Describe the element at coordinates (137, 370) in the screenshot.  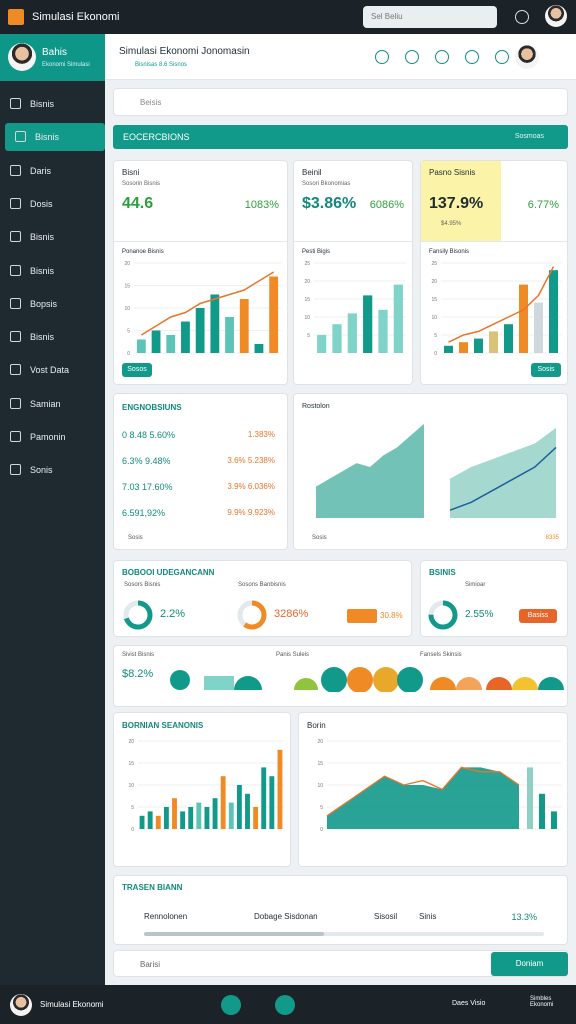
I see `button: Sosos` at that location.